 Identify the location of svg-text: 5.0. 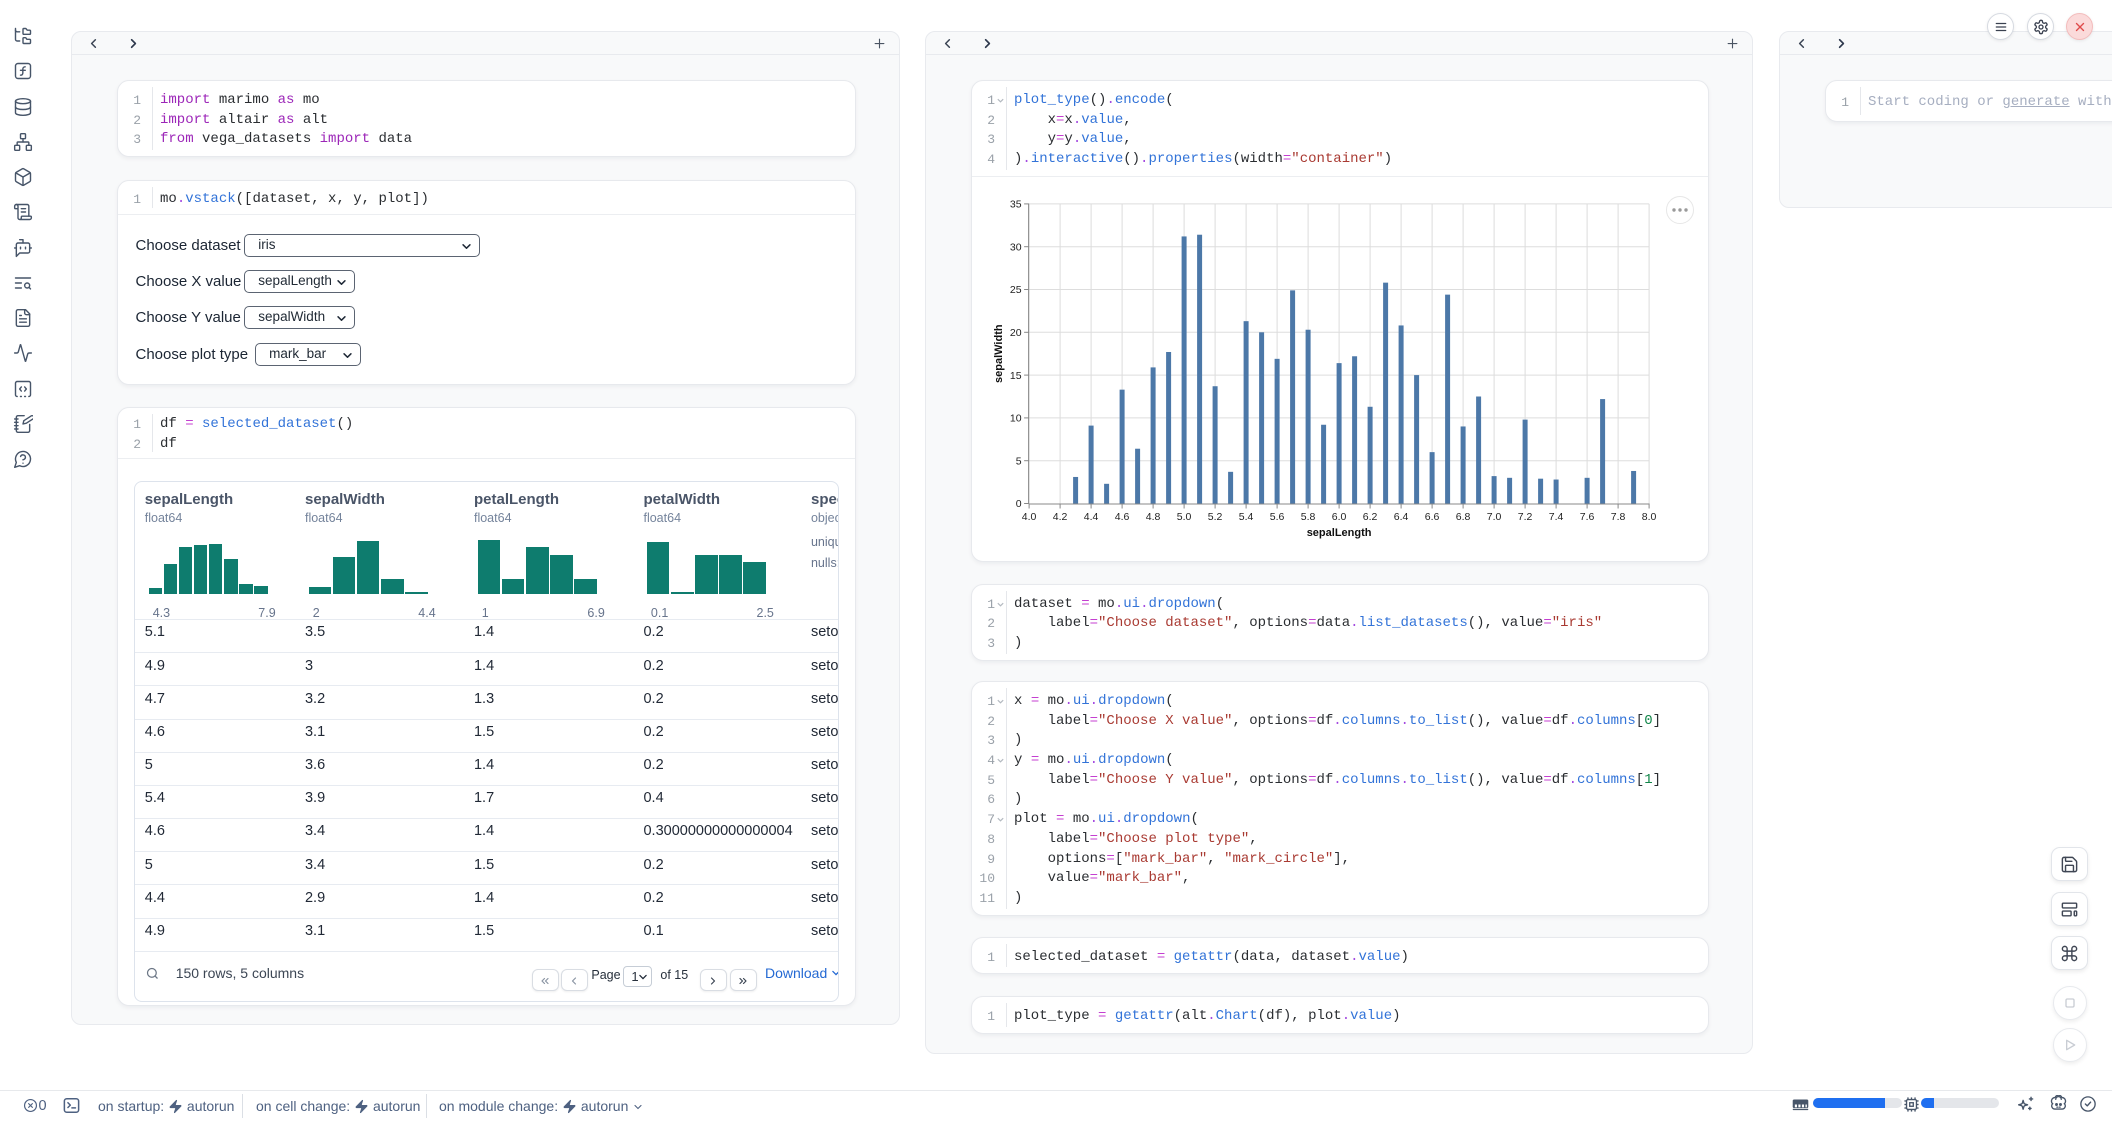
(1184, 517).